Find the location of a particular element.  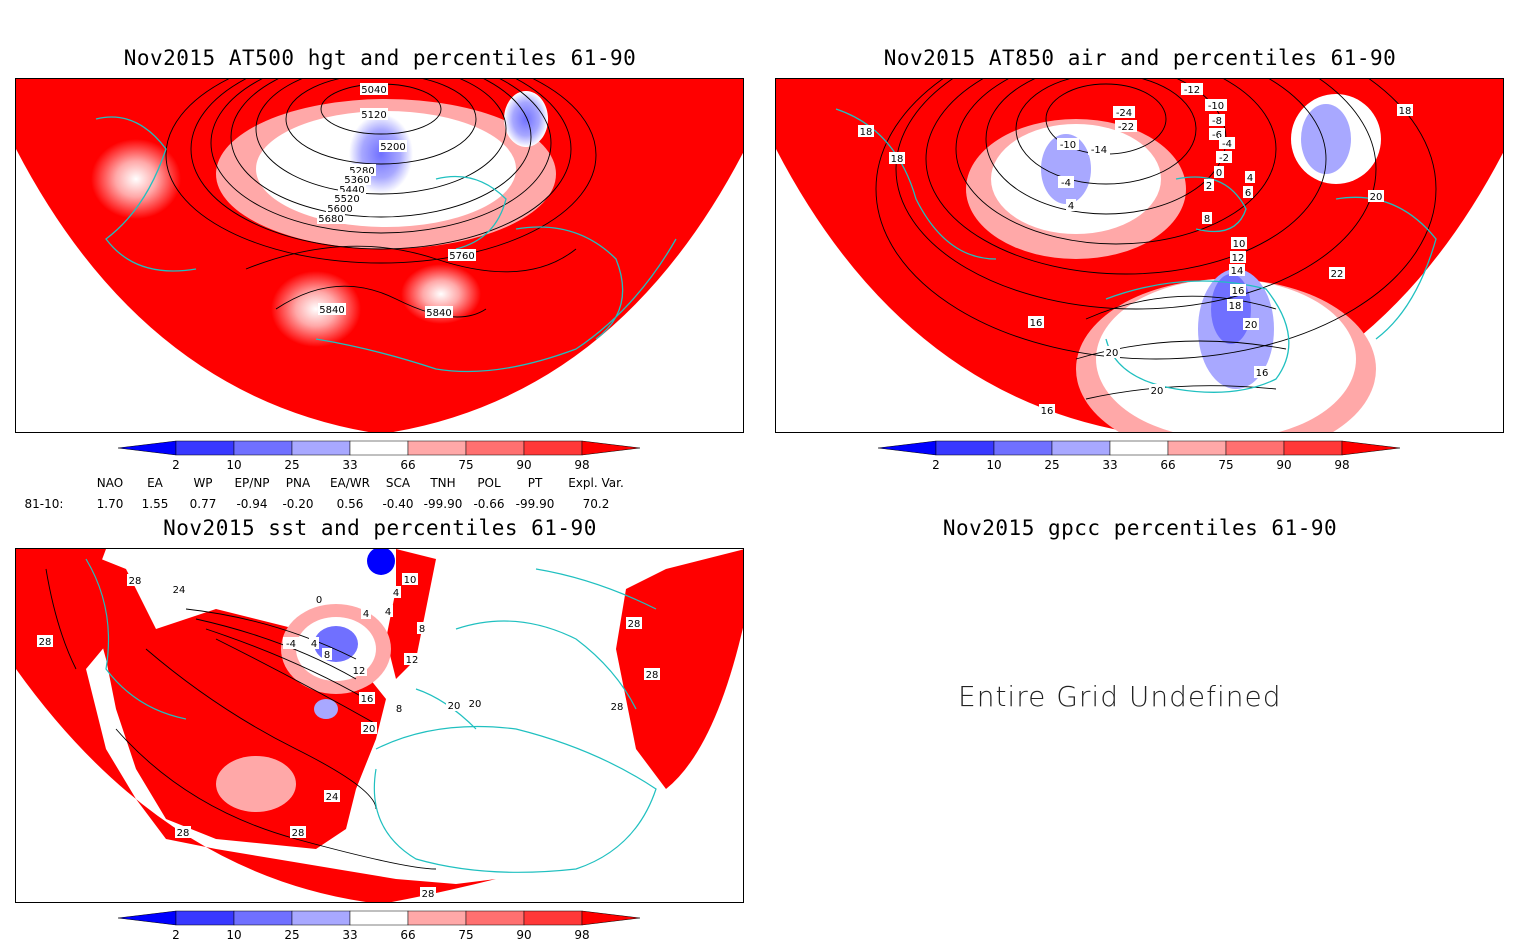

contour-label: 5360 is located at coordinates (356, 180).